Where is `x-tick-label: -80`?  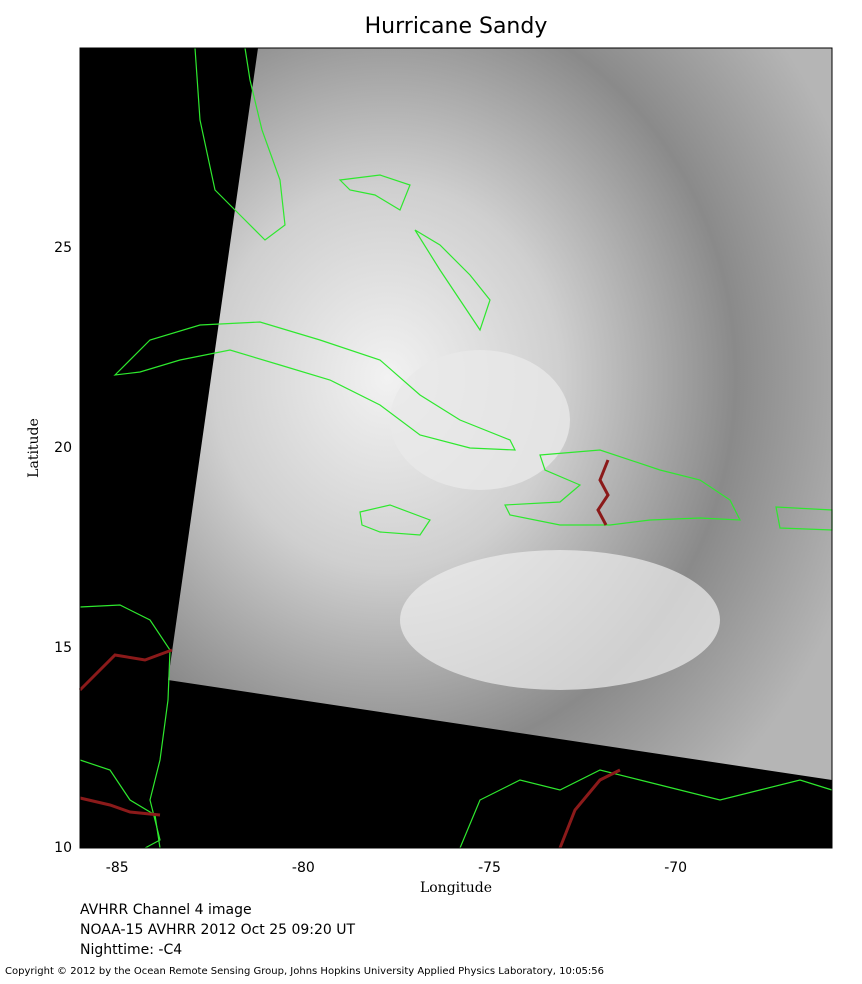 x-tick-label: -80 is located at coordinates (303, 868).